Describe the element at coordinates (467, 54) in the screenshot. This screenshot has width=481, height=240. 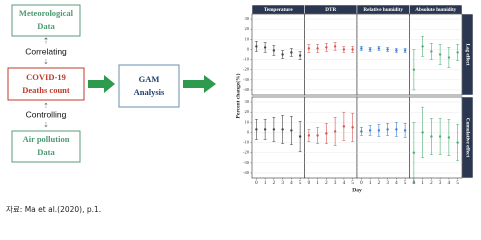
I see `row-label: Lag effect` at that location.